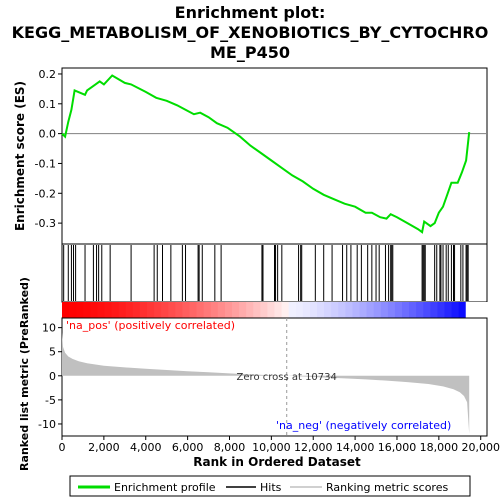 This screenshot has height=504, width=500. I want to click on hits-panel, so click(274, 273).